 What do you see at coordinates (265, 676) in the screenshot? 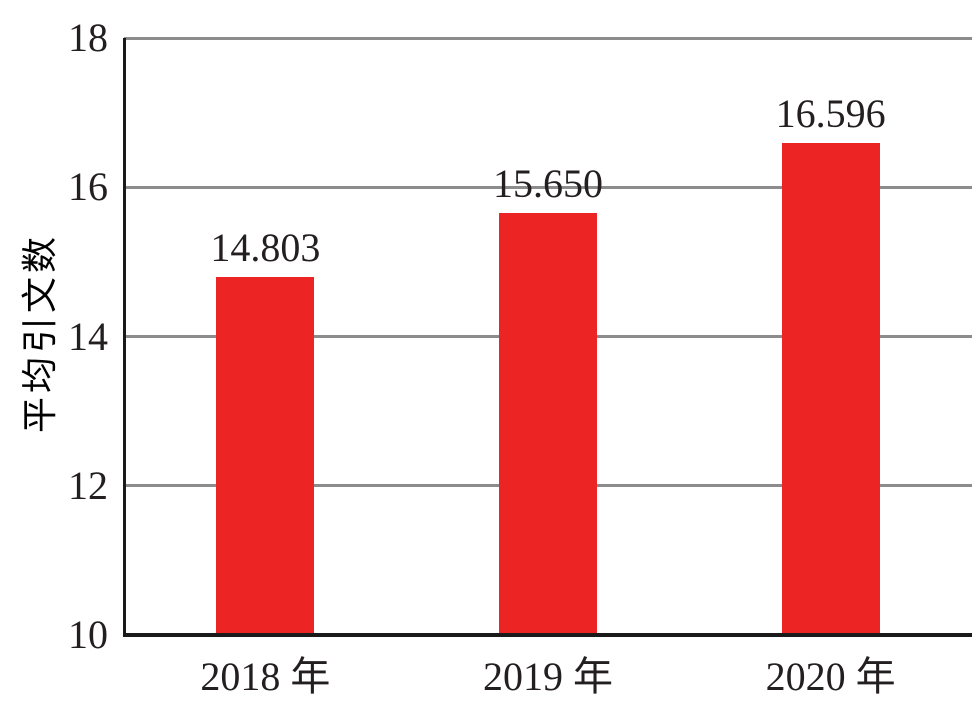
I see `x-tick-label-0: 2018 年` at bounding box center [265, 676].